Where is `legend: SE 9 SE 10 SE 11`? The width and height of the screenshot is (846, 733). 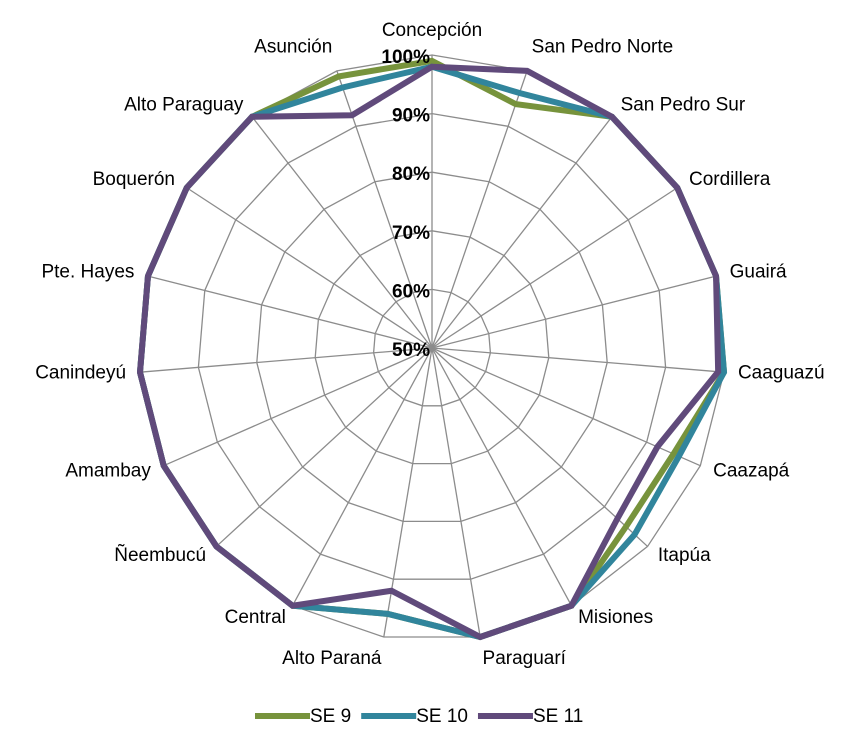
legend: SE 9 SE 10 SE 11 is located at coordinates (419, 716).